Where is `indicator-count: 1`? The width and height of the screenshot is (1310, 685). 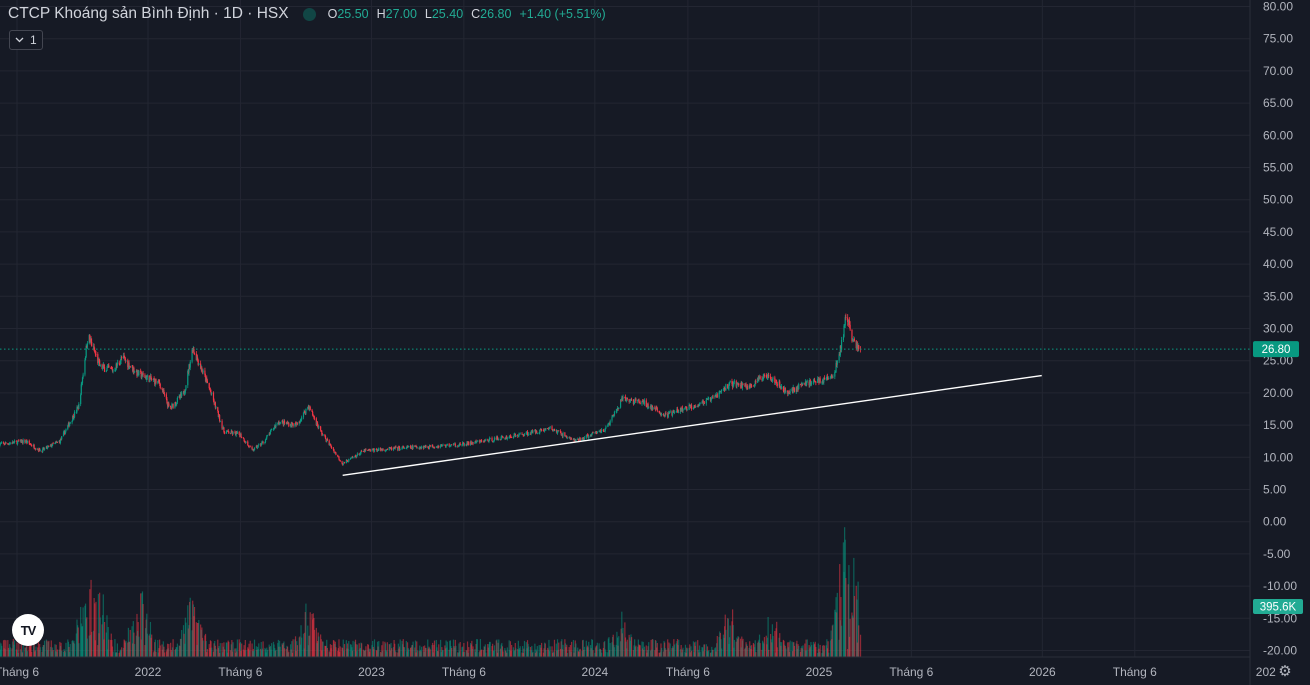
indicator-count: 1 is located at coordinates (33, 40).